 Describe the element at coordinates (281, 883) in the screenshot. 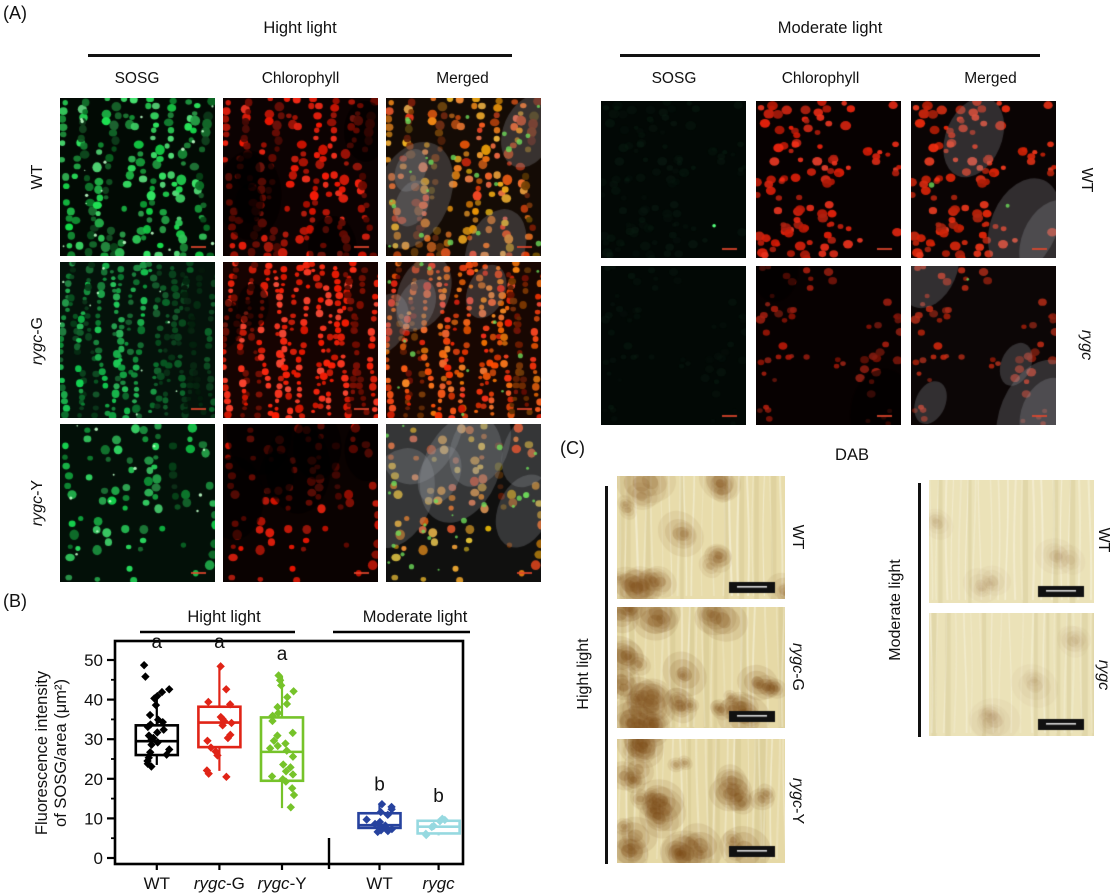

I see `x-tick-label: rygc-Y` at that location.